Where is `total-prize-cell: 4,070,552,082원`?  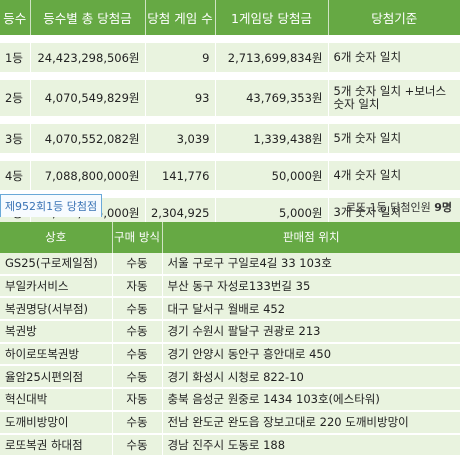
total-prize-cell: 4,070,552,082원 is located at coordinates (88, 138).